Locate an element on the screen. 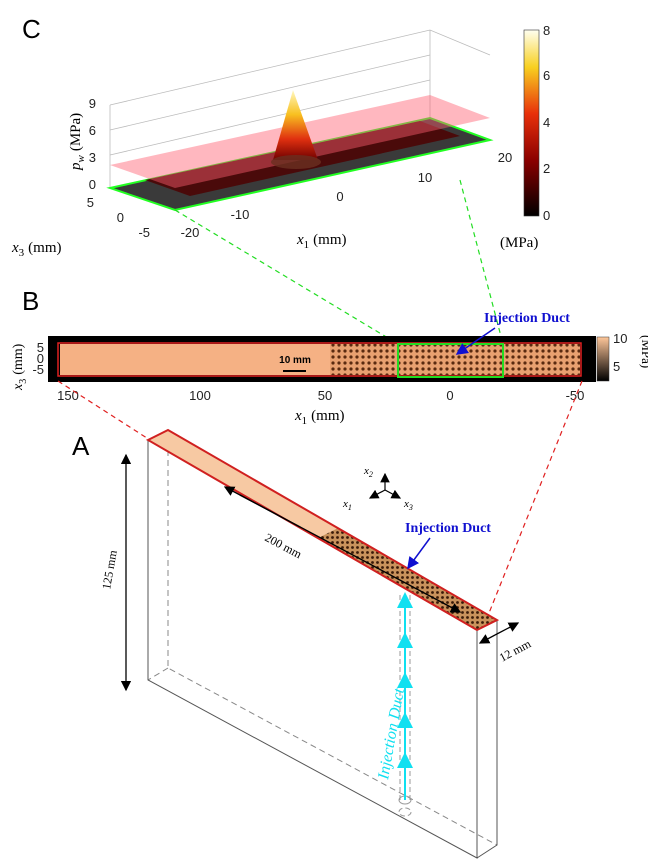 The width and height of the screenshot is (648, 865). axis-x1-label: x1 is located at coordinates (347, 505).